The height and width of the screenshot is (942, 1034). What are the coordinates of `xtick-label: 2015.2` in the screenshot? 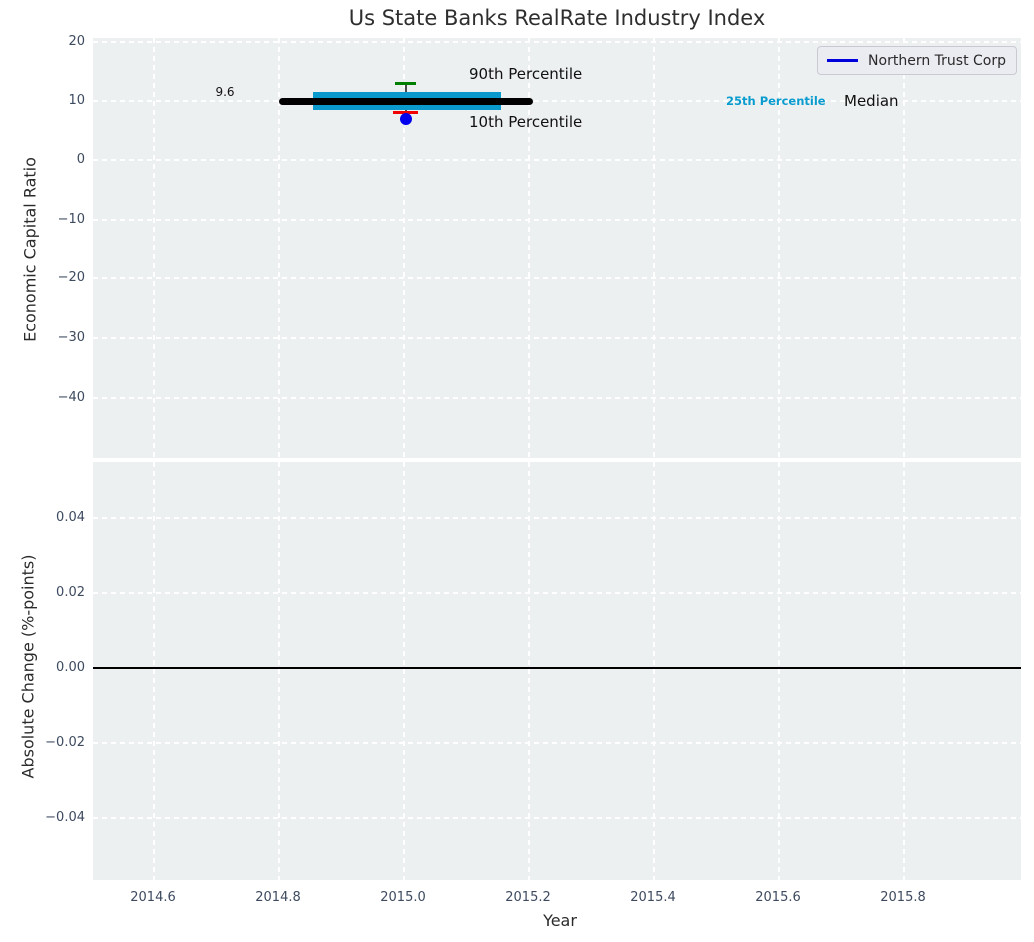 It's located at (528, 897).